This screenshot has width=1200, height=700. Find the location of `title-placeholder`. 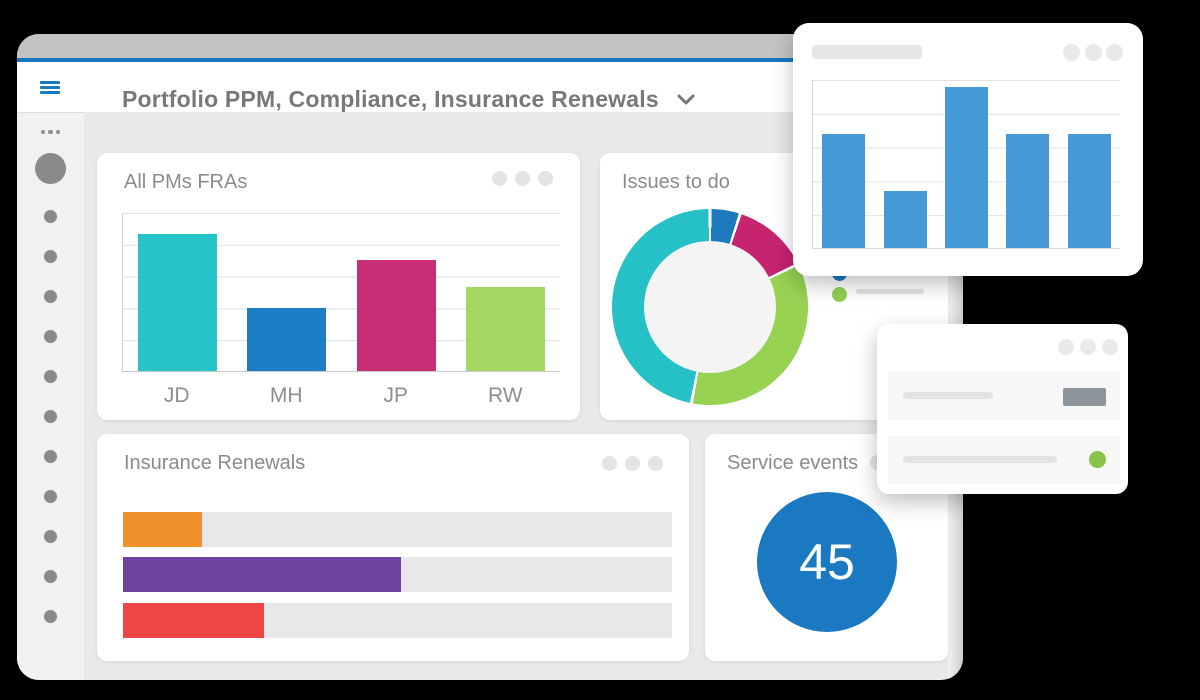

title-placeholder is located at coordinates (867, 52).